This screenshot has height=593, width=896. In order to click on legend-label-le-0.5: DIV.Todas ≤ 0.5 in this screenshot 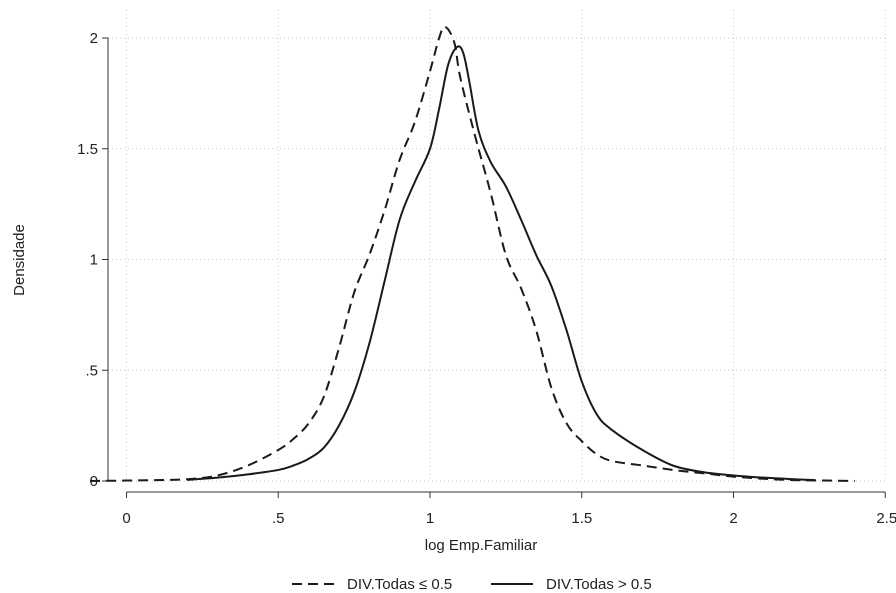, I will do `click(399, 584)`.